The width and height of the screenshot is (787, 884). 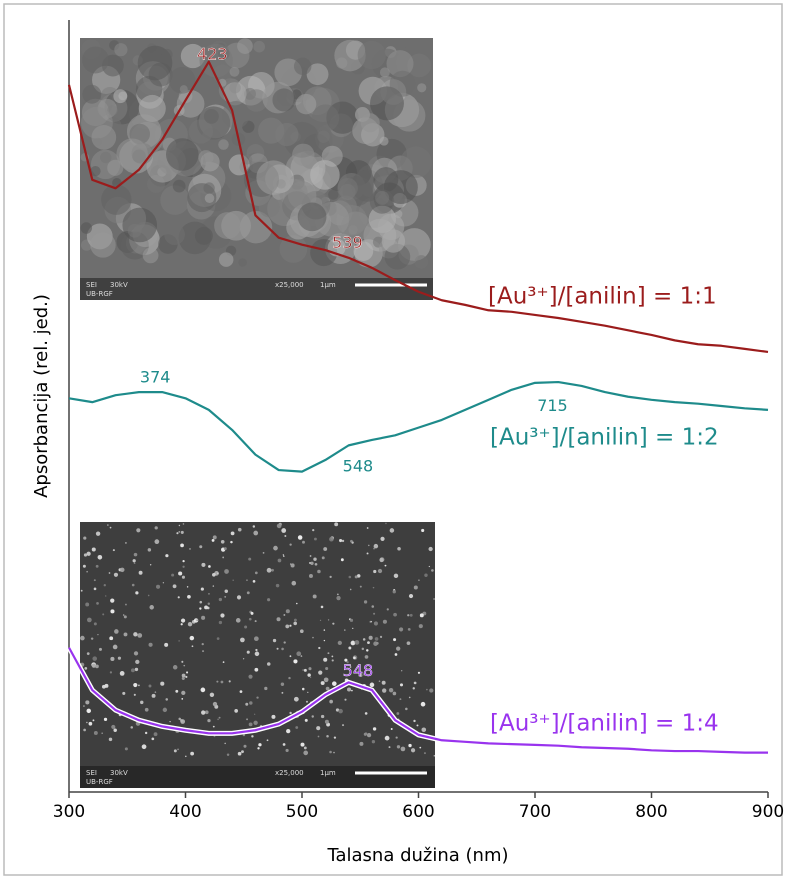 What do you see at coordinates (602, 297) in the screenshot?
I see `series-label: [Au³⁺]/[anilin] = 1:1` at bounding box center [602, 297].